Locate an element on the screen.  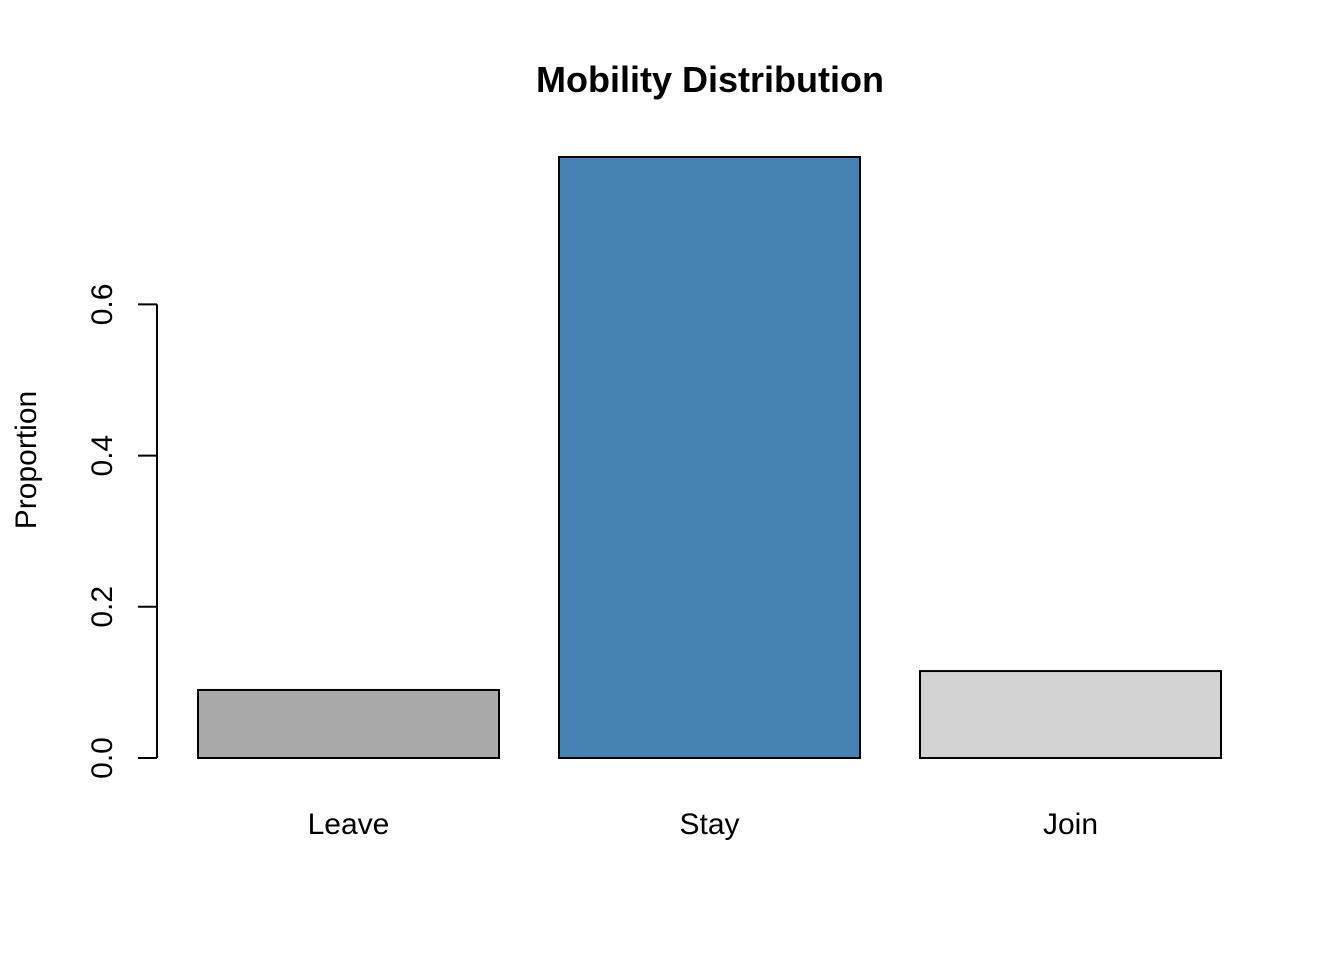
x-axis-labels: Leave Stay Join is located at coordinates (703, 824).